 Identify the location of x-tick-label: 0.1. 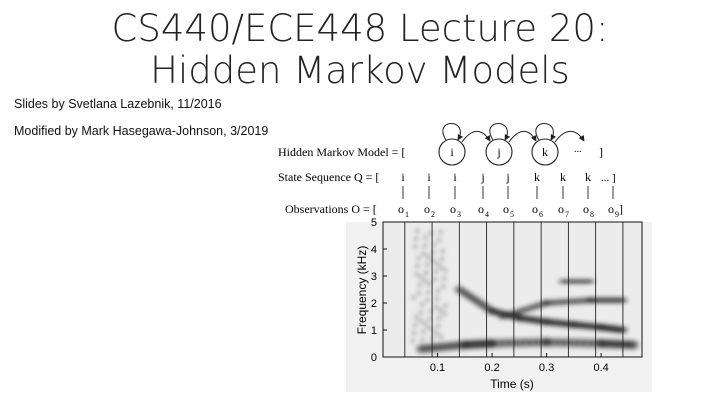
(437, 368).